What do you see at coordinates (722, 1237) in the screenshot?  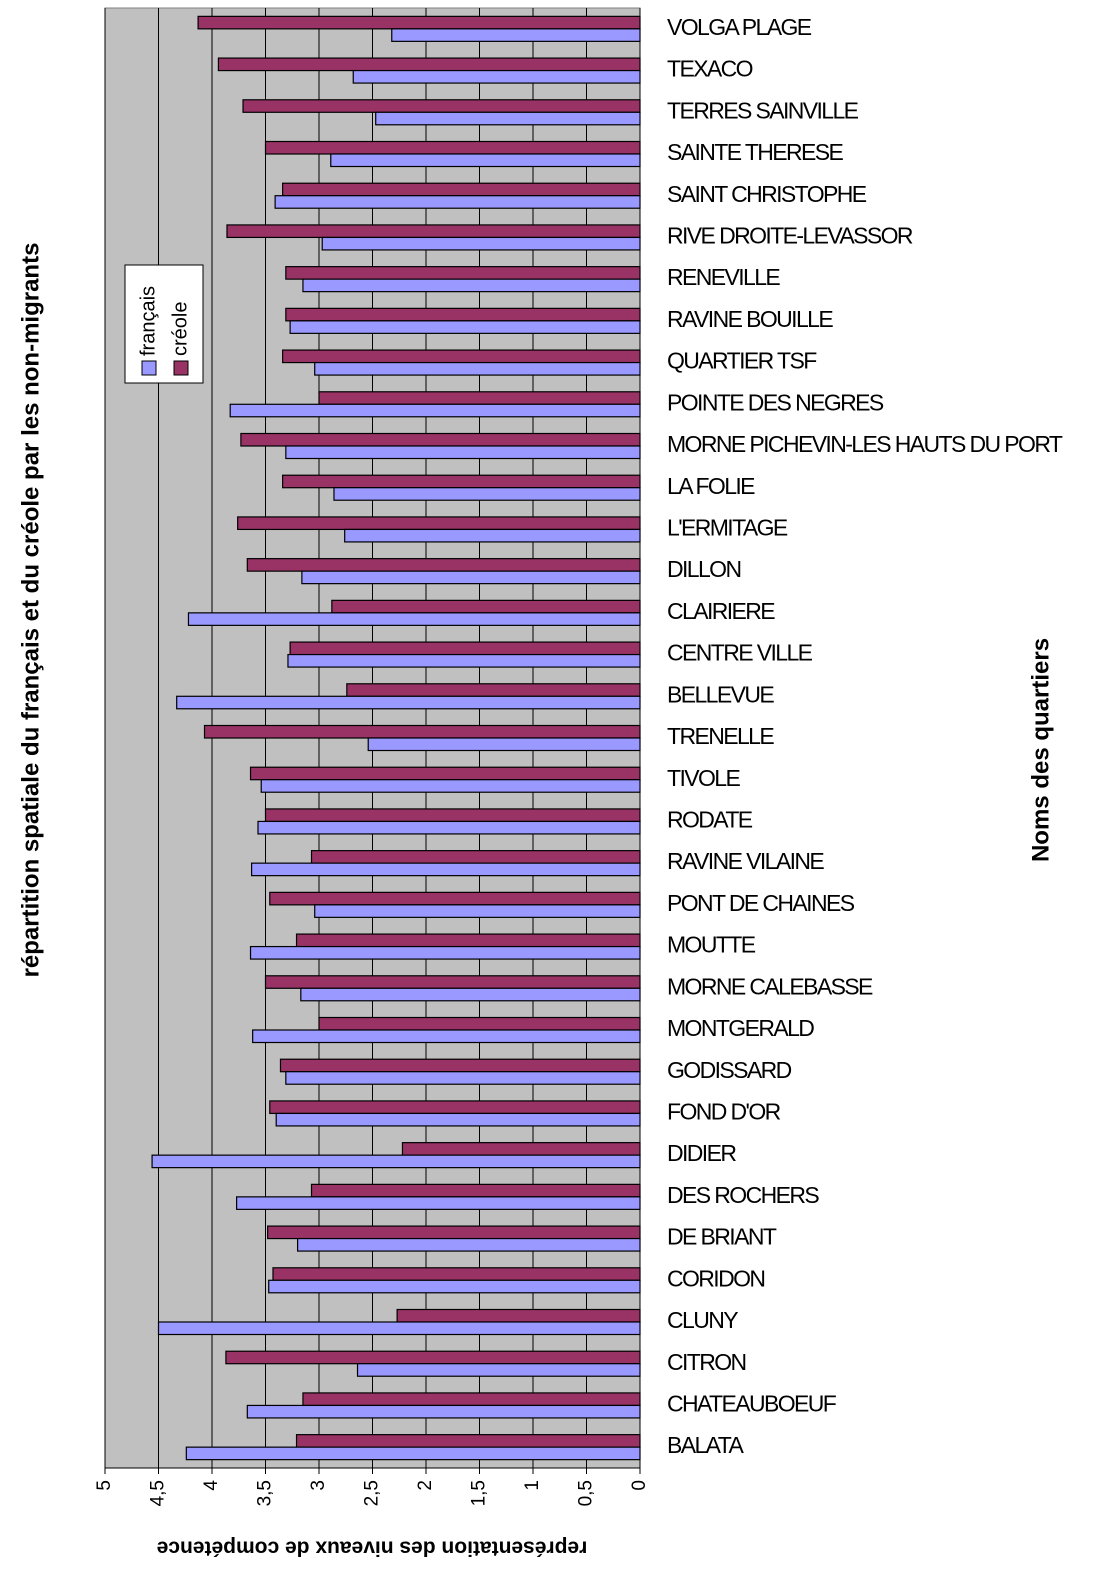 I see `category-label: DE BRIANT` at bounding box center [722, 1237].